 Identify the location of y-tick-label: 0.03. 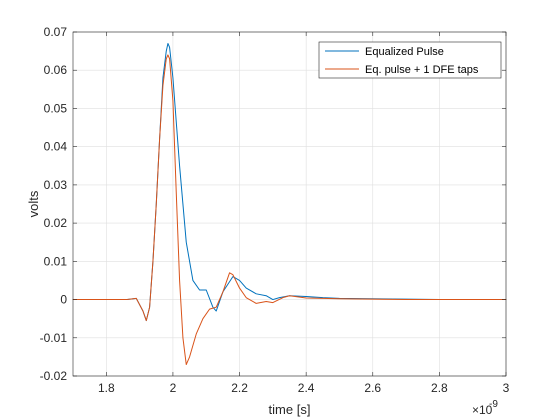
(56, 185).